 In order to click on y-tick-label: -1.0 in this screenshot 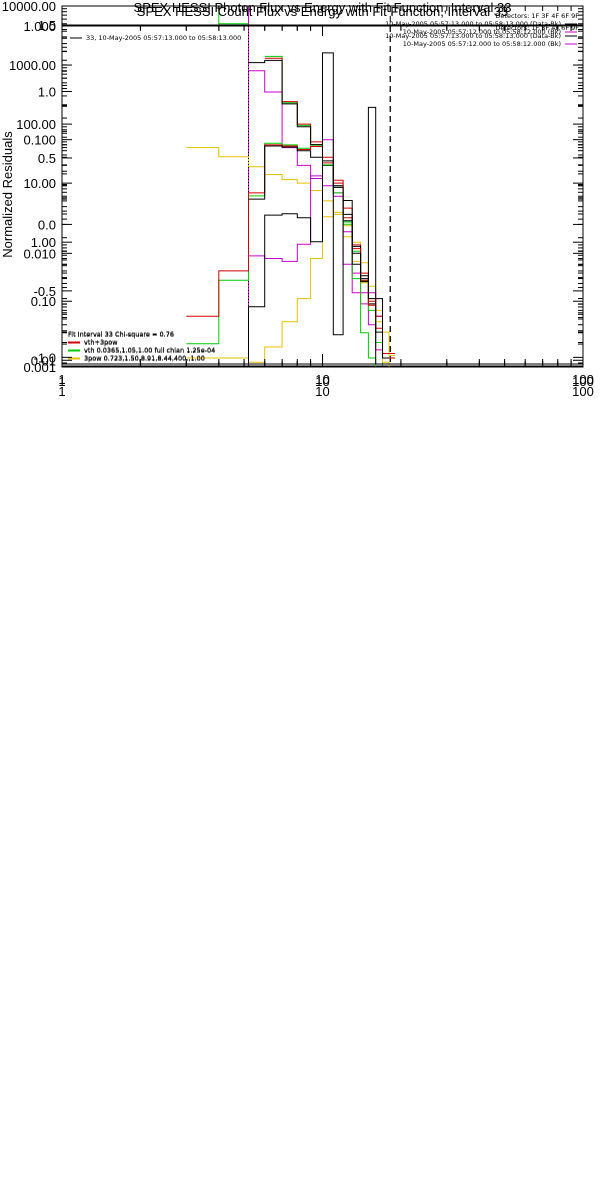, I will do `click(45, 357)`.